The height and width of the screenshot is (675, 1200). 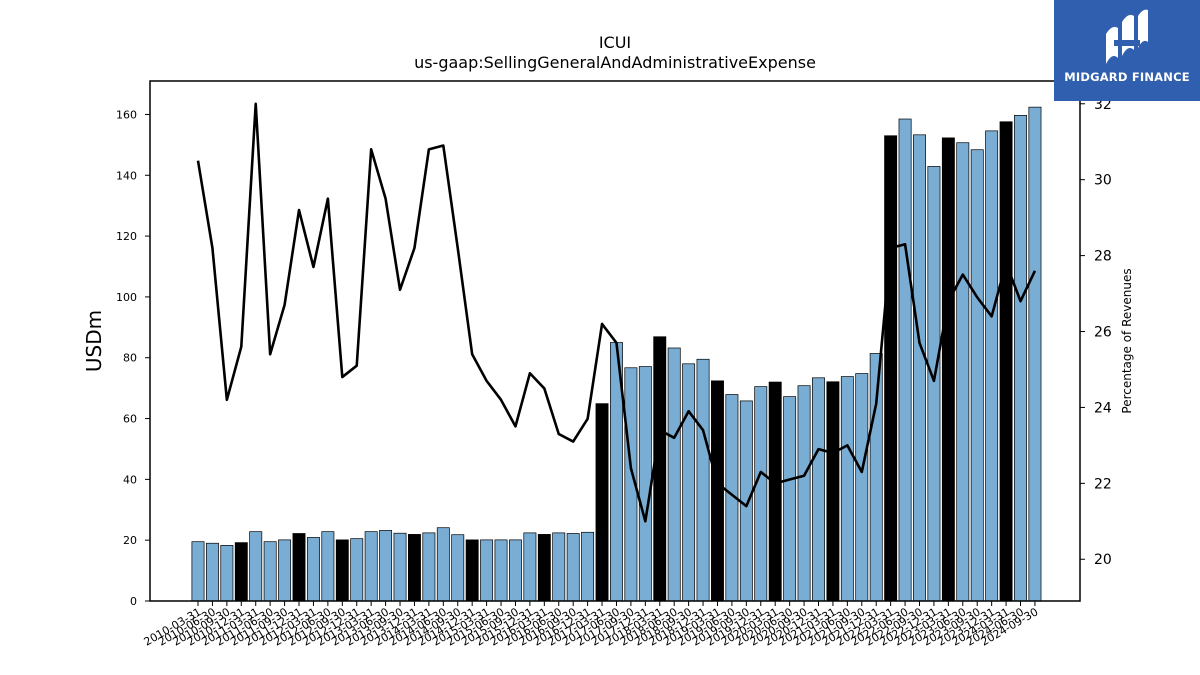 What do you see at coordinates (1103, 181) in the screenshot?
I see `y2-tick-label: 30` at bounding box center [1103, 181].